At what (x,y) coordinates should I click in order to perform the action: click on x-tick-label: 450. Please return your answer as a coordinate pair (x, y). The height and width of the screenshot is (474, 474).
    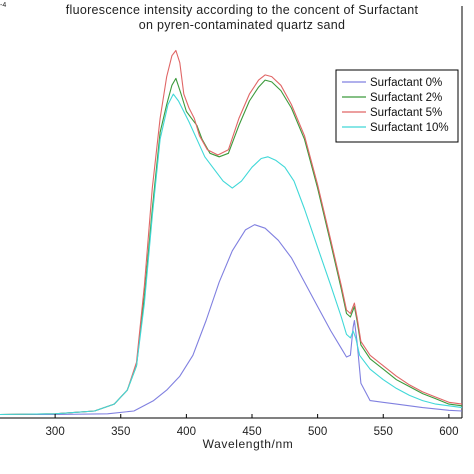
    Looking at the image, I should click on (251, 432).